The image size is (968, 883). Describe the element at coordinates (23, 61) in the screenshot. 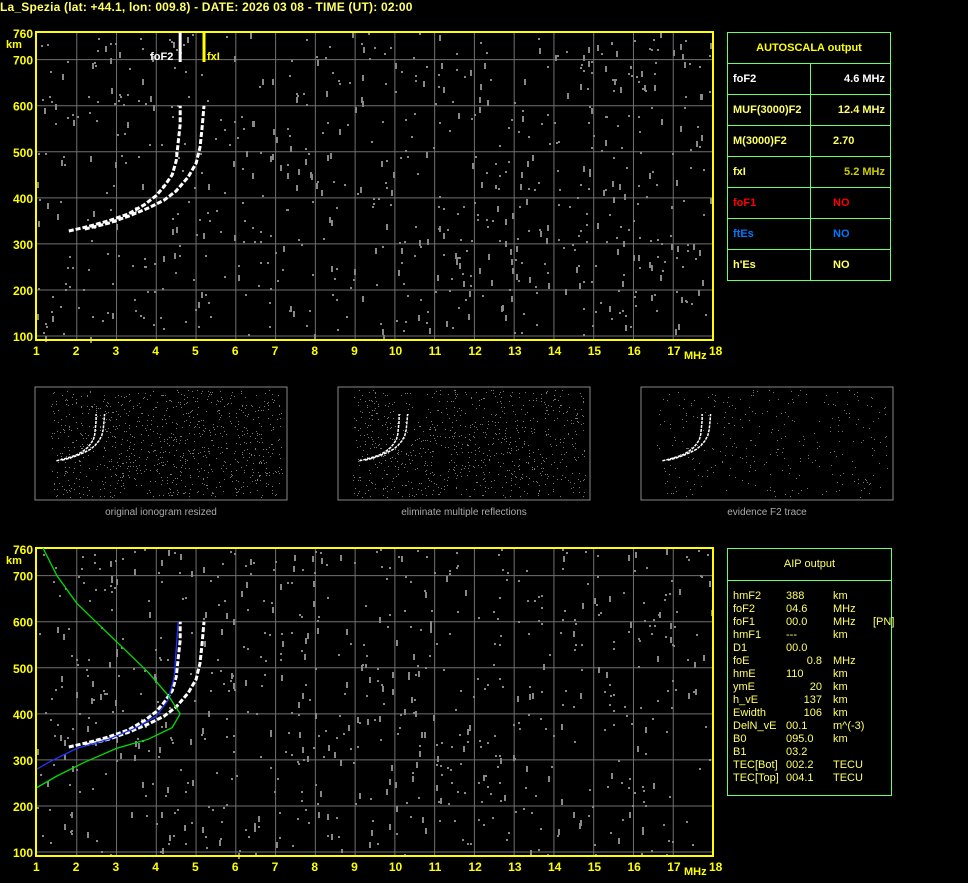

I see `y-tick-label: 700` at that location.